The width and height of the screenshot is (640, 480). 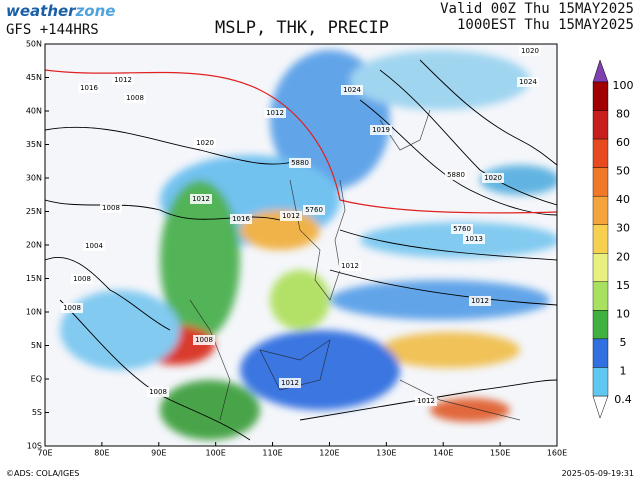 What do you see at coordinates (537, 9) in the screenshot?
I see `valid-time: Valid 00Z Thu 15MAY2025` at bounding box center [537, 9].